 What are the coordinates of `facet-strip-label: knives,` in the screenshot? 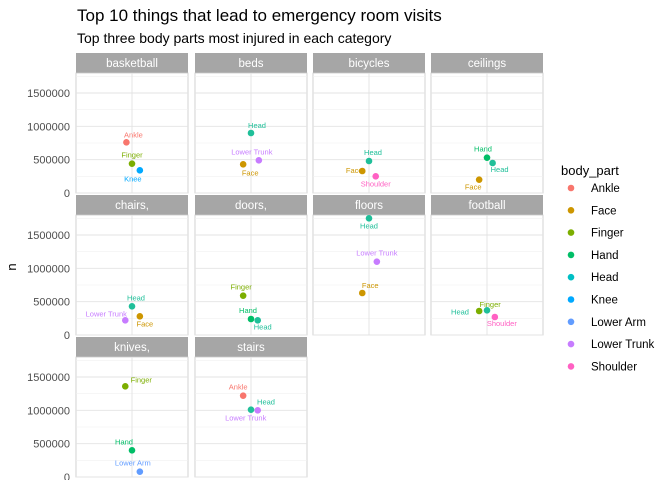 It's located at (132, 348).